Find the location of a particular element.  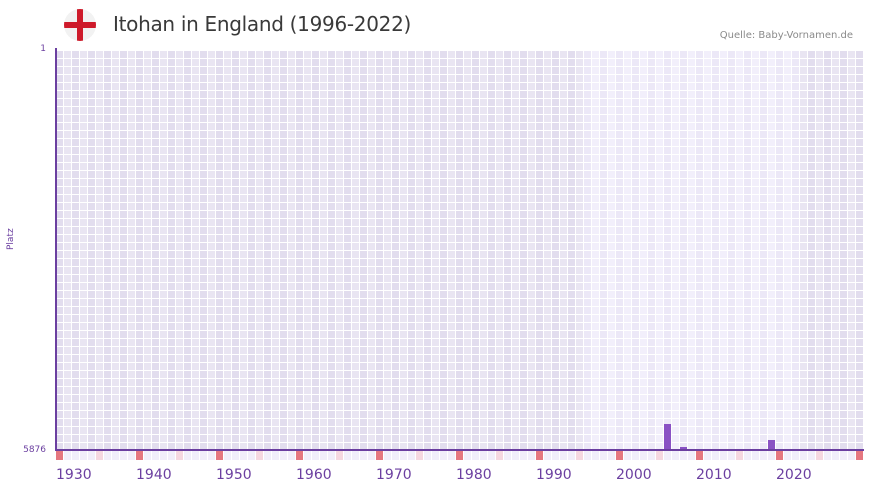

x-tick-label: 1950 is located at coordinates (234, 475).